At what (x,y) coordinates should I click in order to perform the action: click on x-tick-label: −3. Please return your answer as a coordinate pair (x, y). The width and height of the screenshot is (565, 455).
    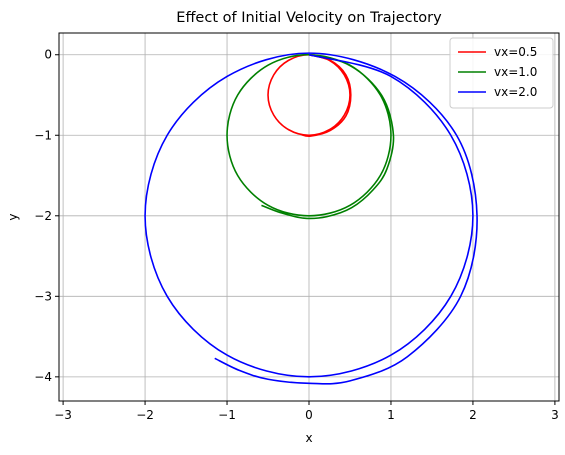
    Looking at the image, I should click on (63, 415).